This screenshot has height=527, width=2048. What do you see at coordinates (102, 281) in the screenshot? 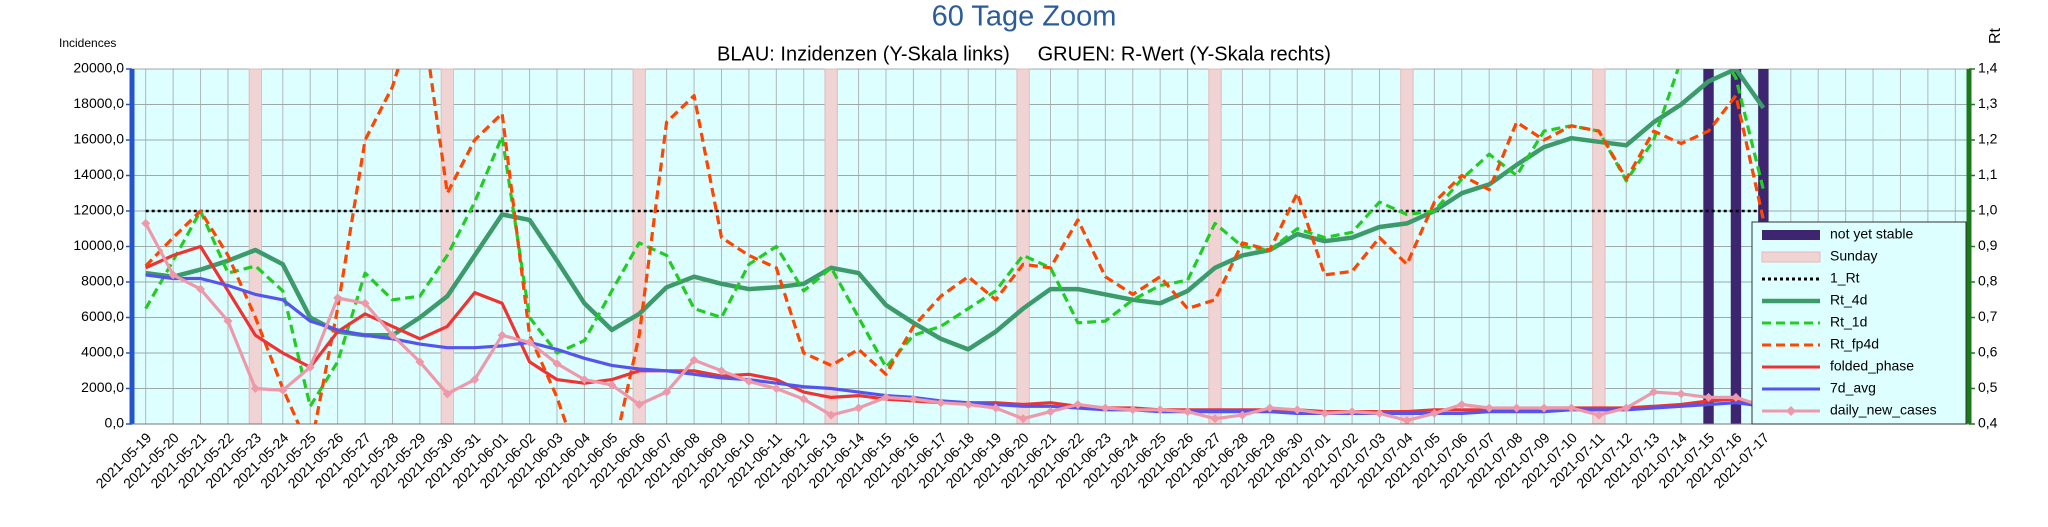
I see `y-tick-label: 8000,0` at bounding box center [102, 281].